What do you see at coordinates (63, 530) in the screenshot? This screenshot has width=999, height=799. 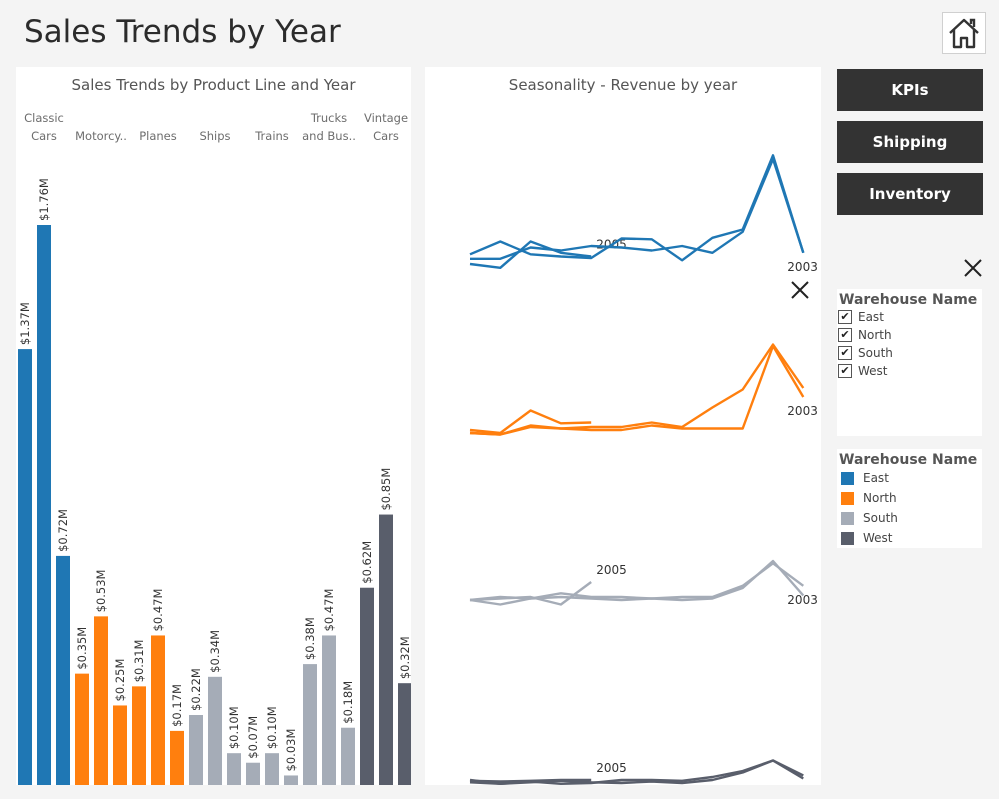 I see `data-label: $0.72M` at bounding box center [63, 530].